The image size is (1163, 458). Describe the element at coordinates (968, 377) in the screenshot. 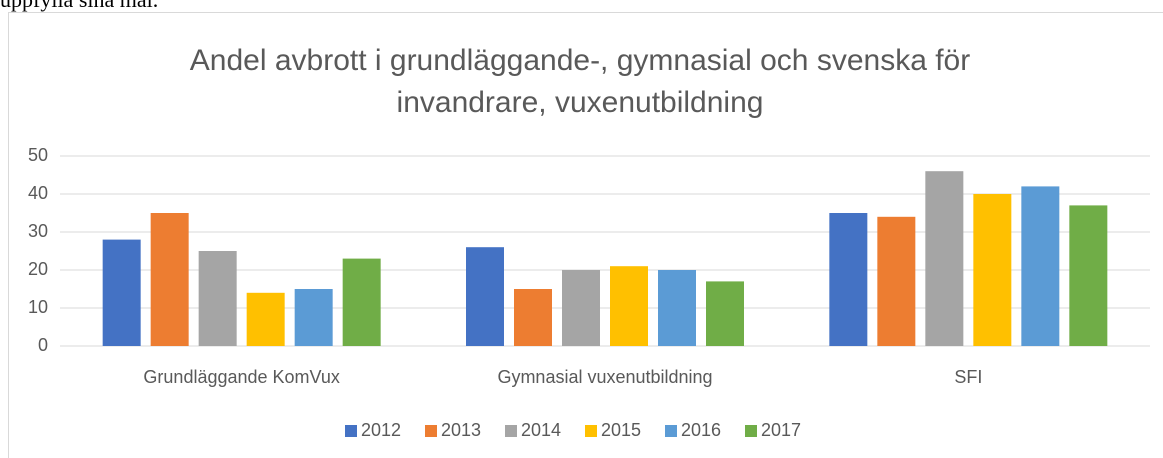

I see `x-tick-label: SFI` at that location.